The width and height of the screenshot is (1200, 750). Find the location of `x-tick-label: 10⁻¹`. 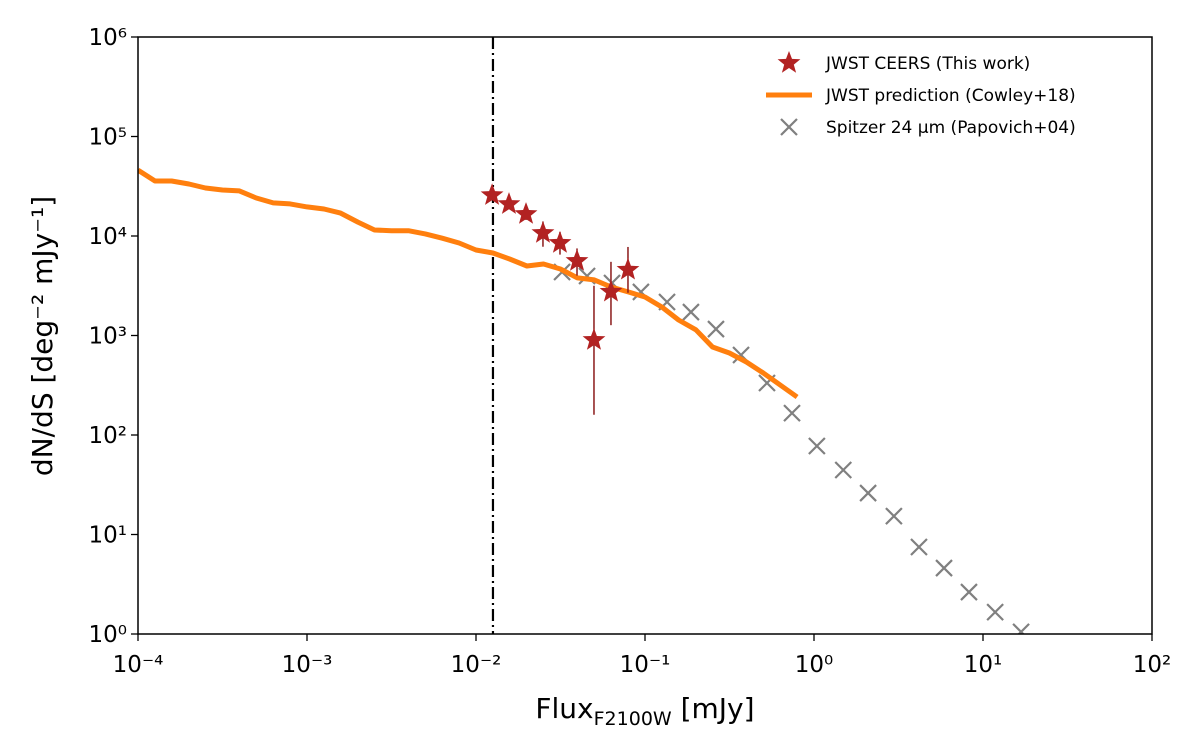

x-tick-label: 10⁻¹ is located at coordinates (645, 665).